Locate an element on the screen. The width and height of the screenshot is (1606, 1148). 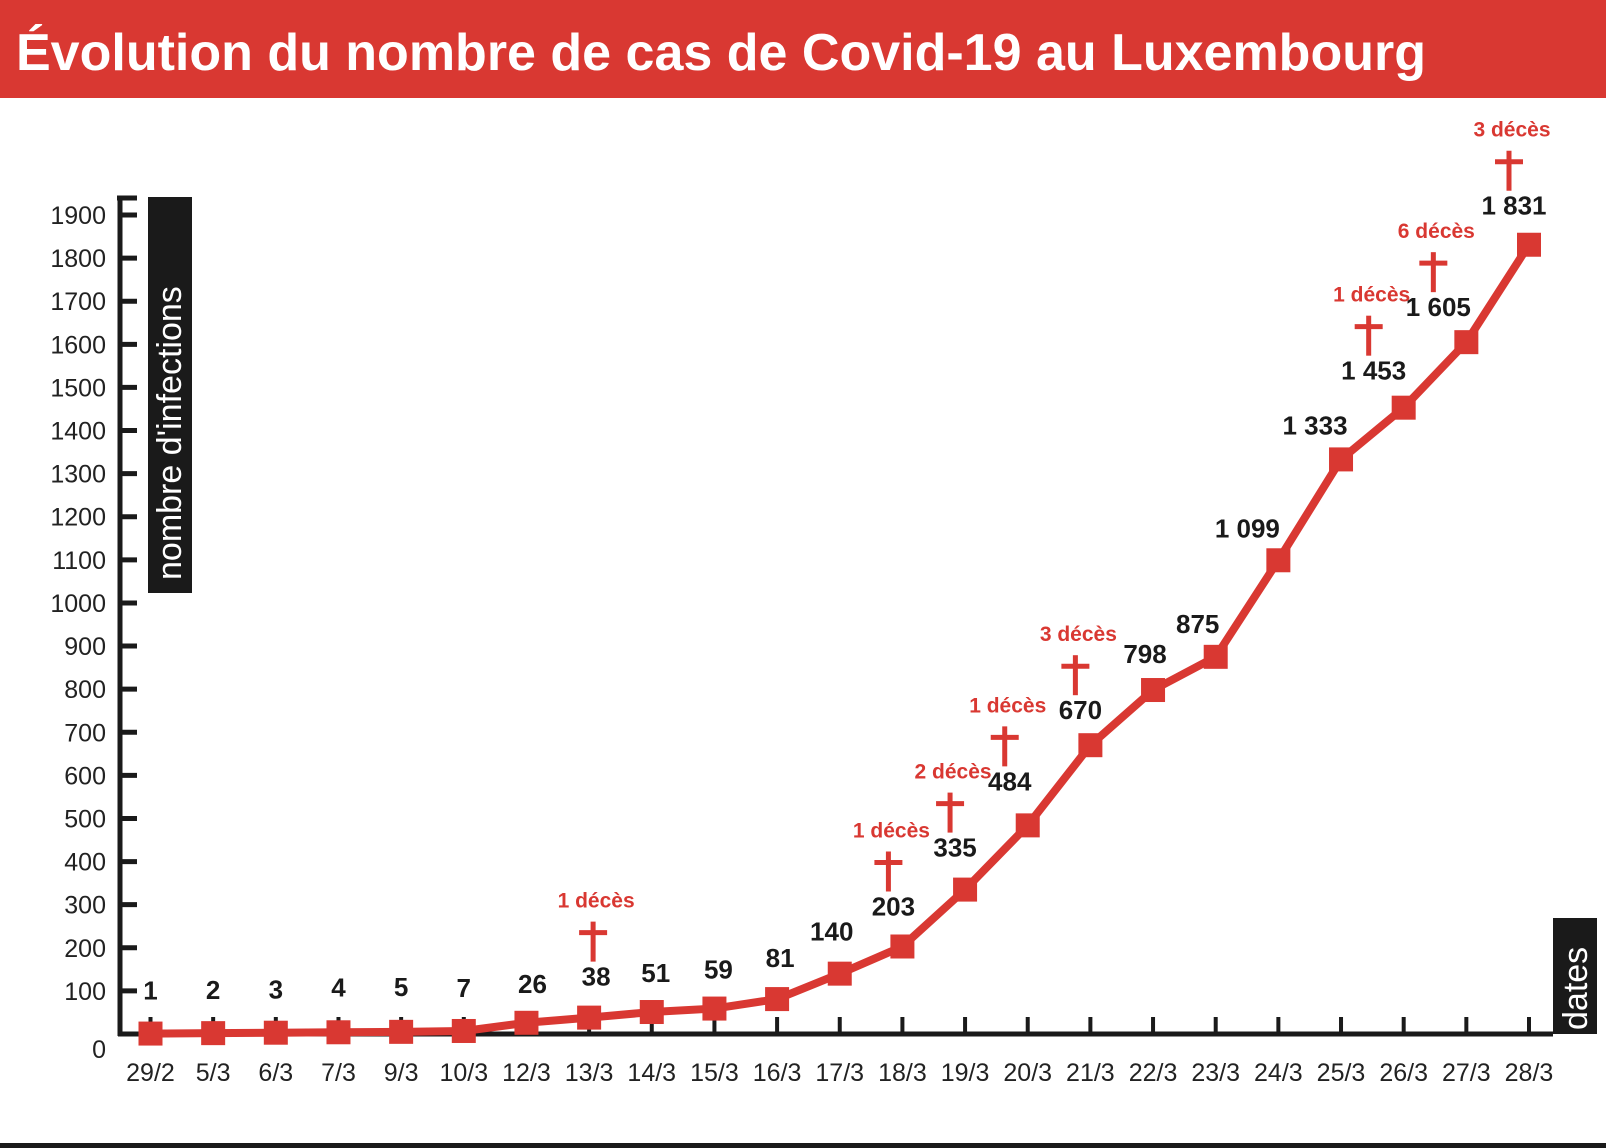
y-tick-label: 1700 is located at coordinates (78, 302).